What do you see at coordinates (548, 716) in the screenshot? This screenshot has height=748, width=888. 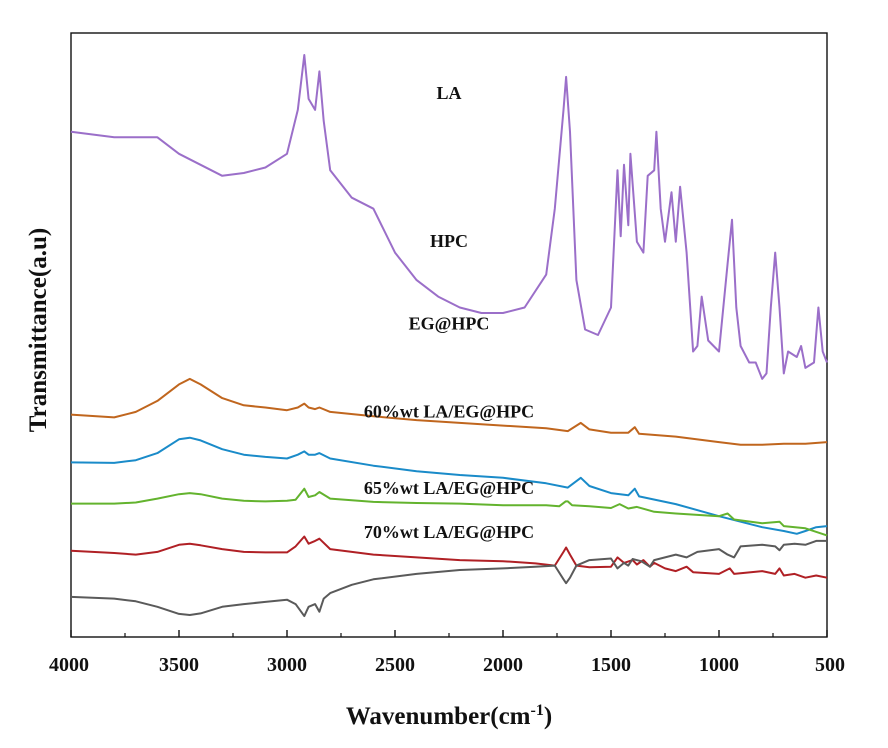 I see `x-axis-title-suffix: )` at bounding box center [548, 716].